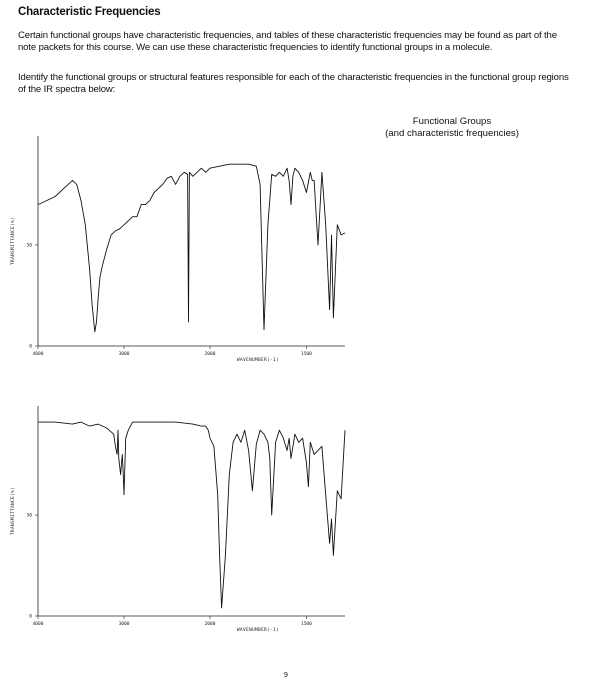  I want to click on x-axis-label: WAVENUMBER(-1), so click(258, 630).